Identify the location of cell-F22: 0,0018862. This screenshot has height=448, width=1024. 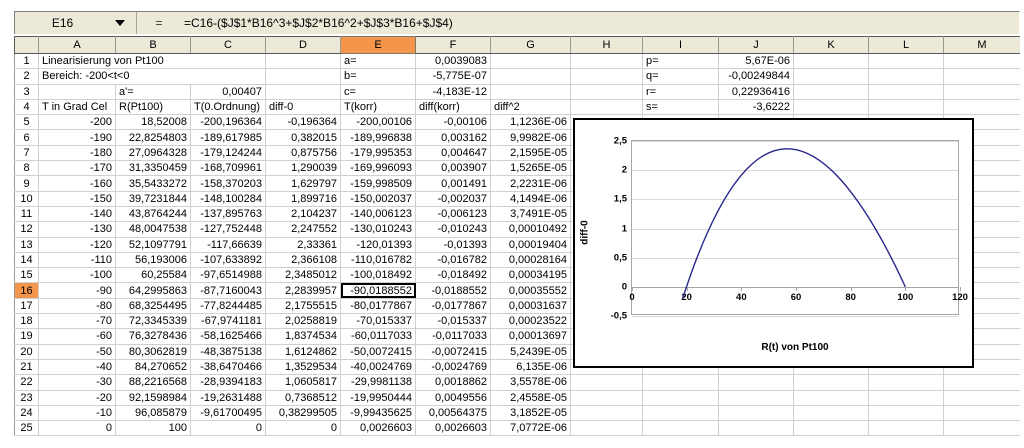
(453, 382).